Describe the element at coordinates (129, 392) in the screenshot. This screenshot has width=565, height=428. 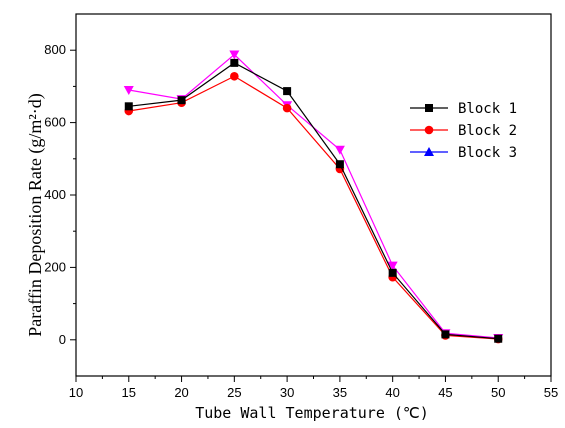
I see `x-tick-label: 15` at that location.